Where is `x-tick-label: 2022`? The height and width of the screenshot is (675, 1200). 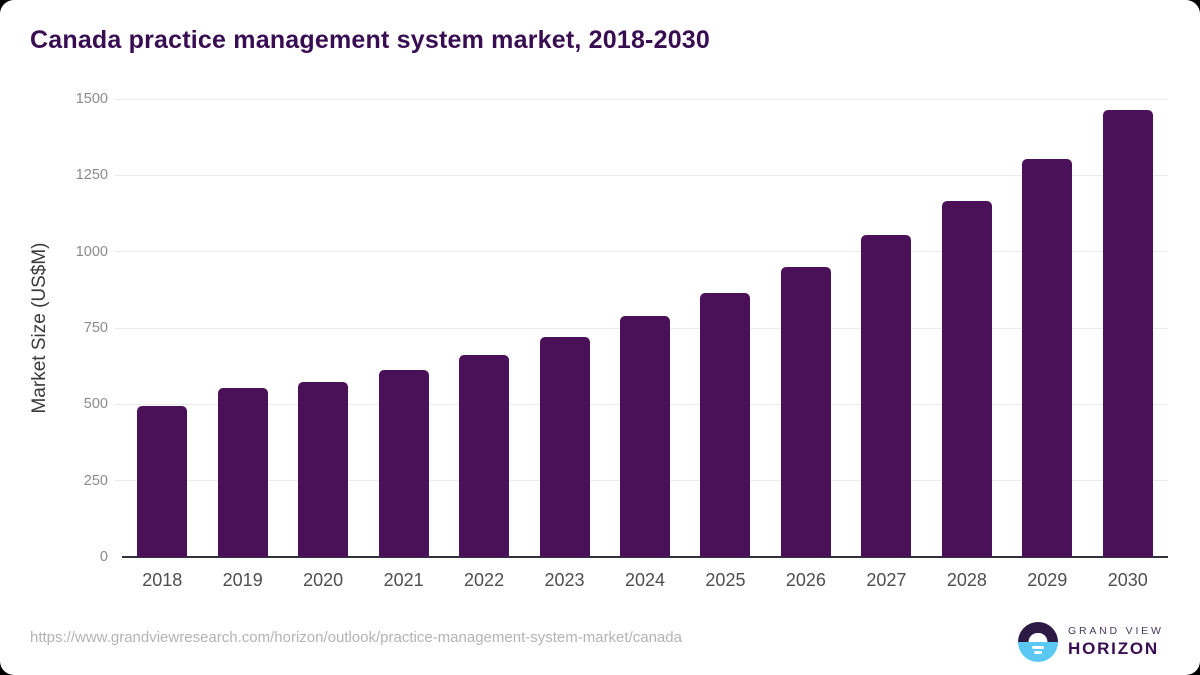
x-tick-label: 2022 is located at coordinates (484, 580).